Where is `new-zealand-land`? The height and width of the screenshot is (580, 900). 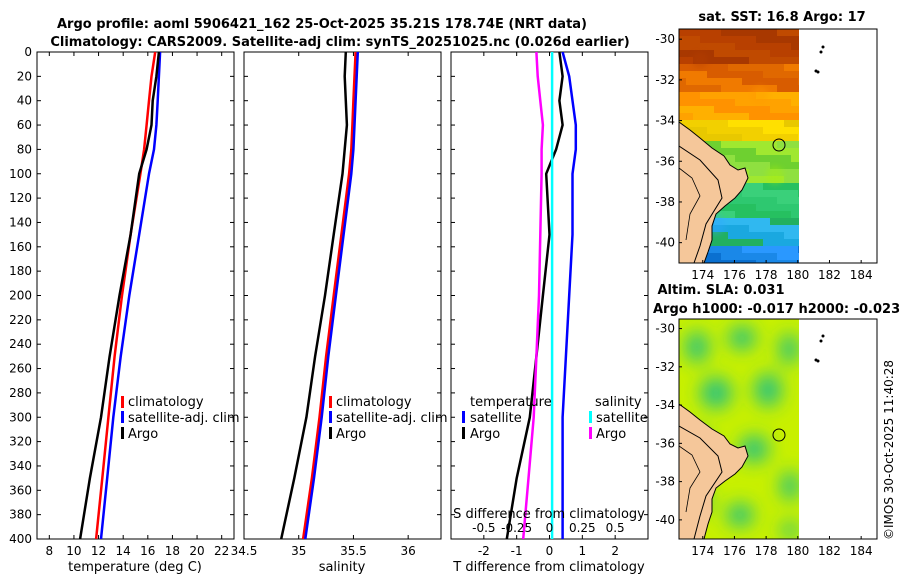 new-zealand-land is located at coordinates (714, 471).